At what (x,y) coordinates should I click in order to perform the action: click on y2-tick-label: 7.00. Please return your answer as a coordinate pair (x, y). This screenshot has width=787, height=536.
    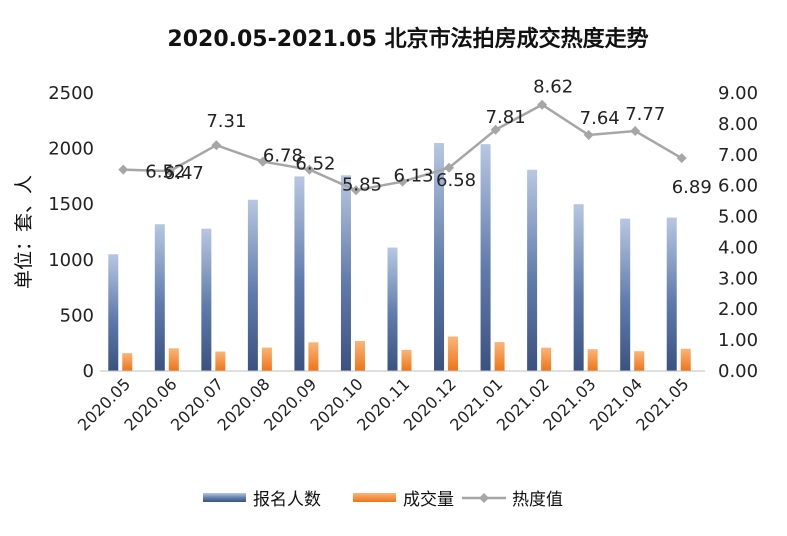
    Looking at the image, I should click on (738, 155).